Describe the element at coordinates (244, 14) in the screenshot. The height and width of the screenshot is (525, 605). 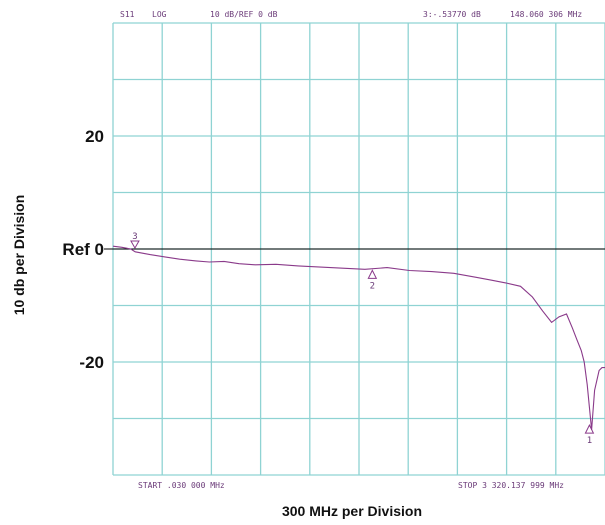
I see `header-scale: 10 dB/REF 0 dB` at that location.